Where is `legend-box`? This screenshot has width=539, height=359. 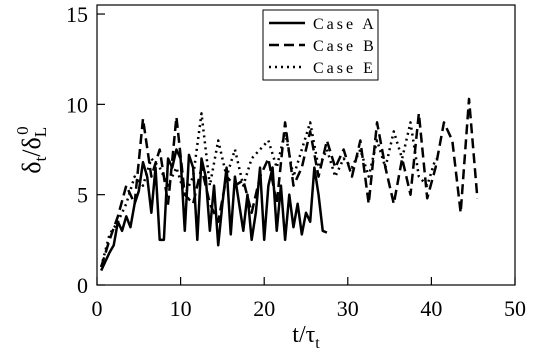 legend-box is located at coordinates (320, 45).